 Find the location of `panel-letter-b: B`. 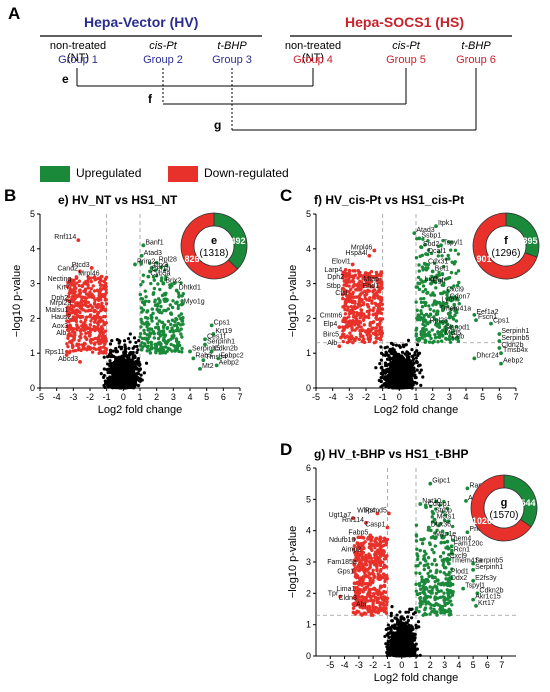

panel-letter-b: B is located at coordinates (10, 195).